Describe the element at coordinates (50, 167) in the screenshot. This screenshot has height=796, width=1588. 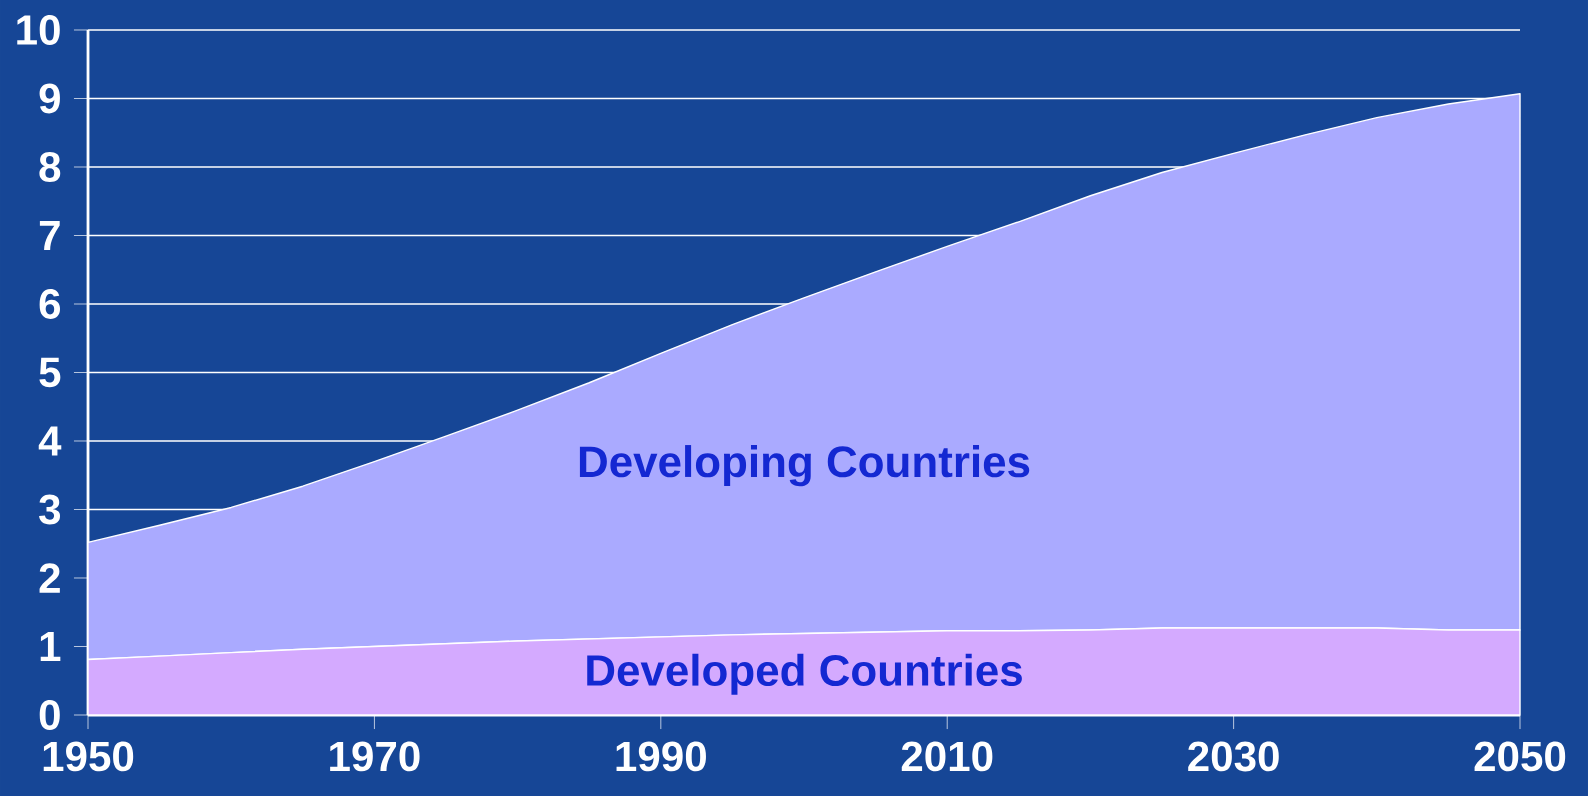
I see `y-tick-label: 8` at that location.